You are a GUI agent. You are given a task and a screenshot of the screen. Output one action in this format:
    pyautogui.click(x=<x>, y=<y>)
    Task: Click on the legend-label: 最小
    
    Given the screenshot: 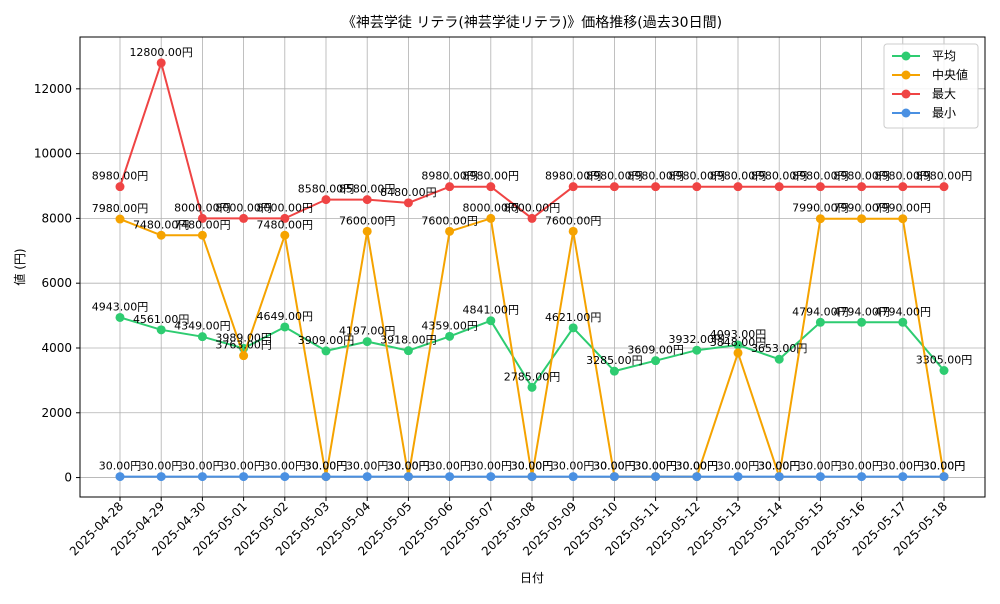 What is the action you would take?
    pyautogui.click(x=944, y=113)
    